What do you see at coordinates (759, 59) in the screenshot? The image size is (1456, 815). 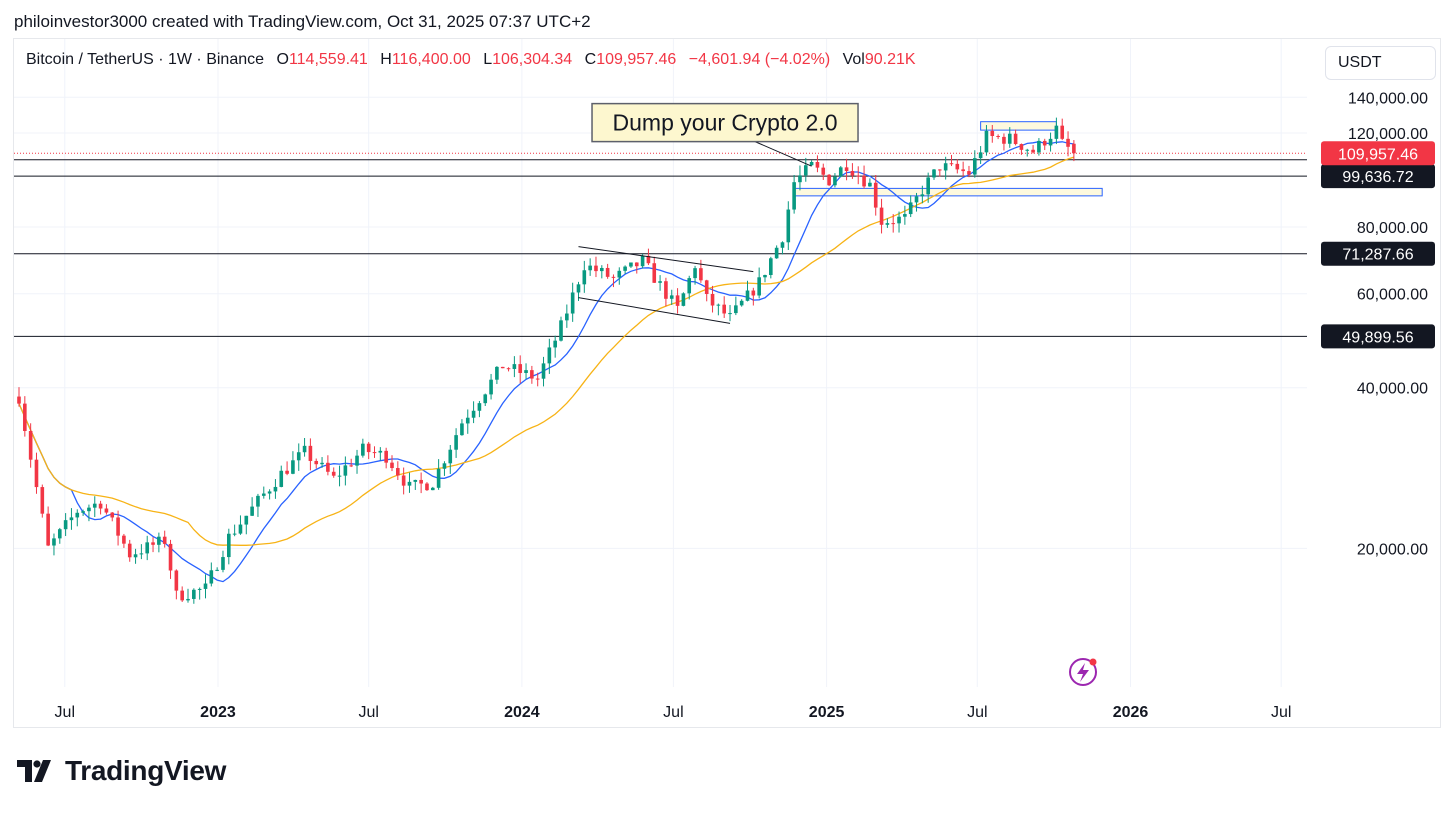 I see `change-value: −4,601.94 (−4.02%)` at bounding box center [759, 59].